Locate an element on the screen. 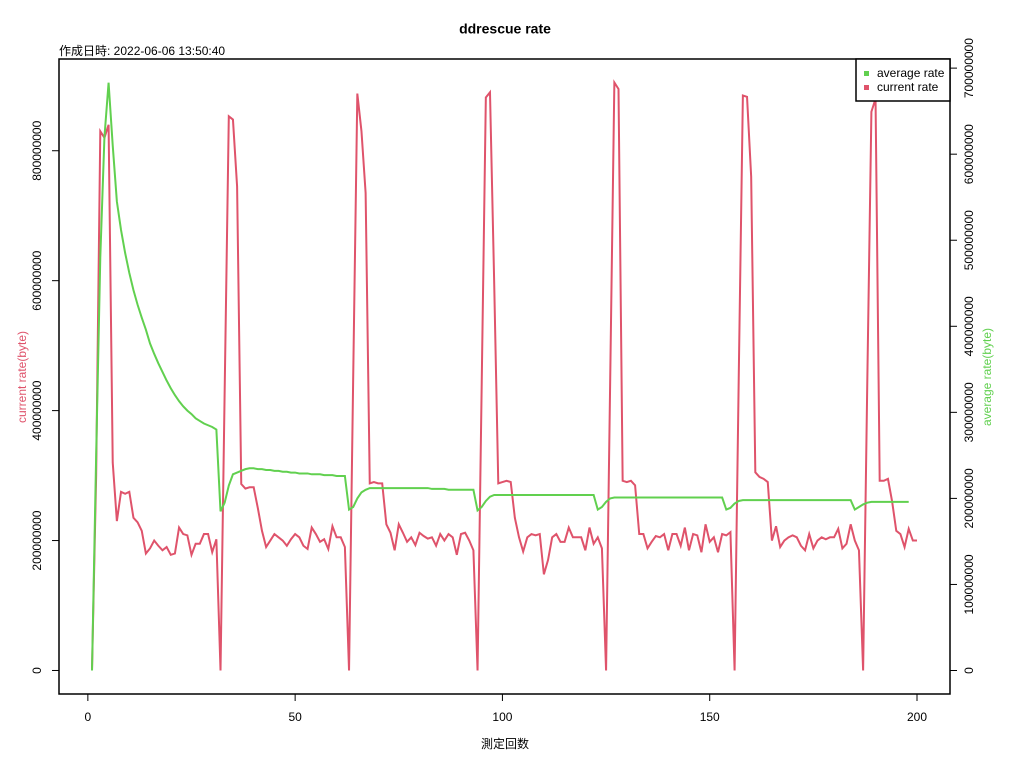  legend-label: average rate is located at coordinates (911, 73).